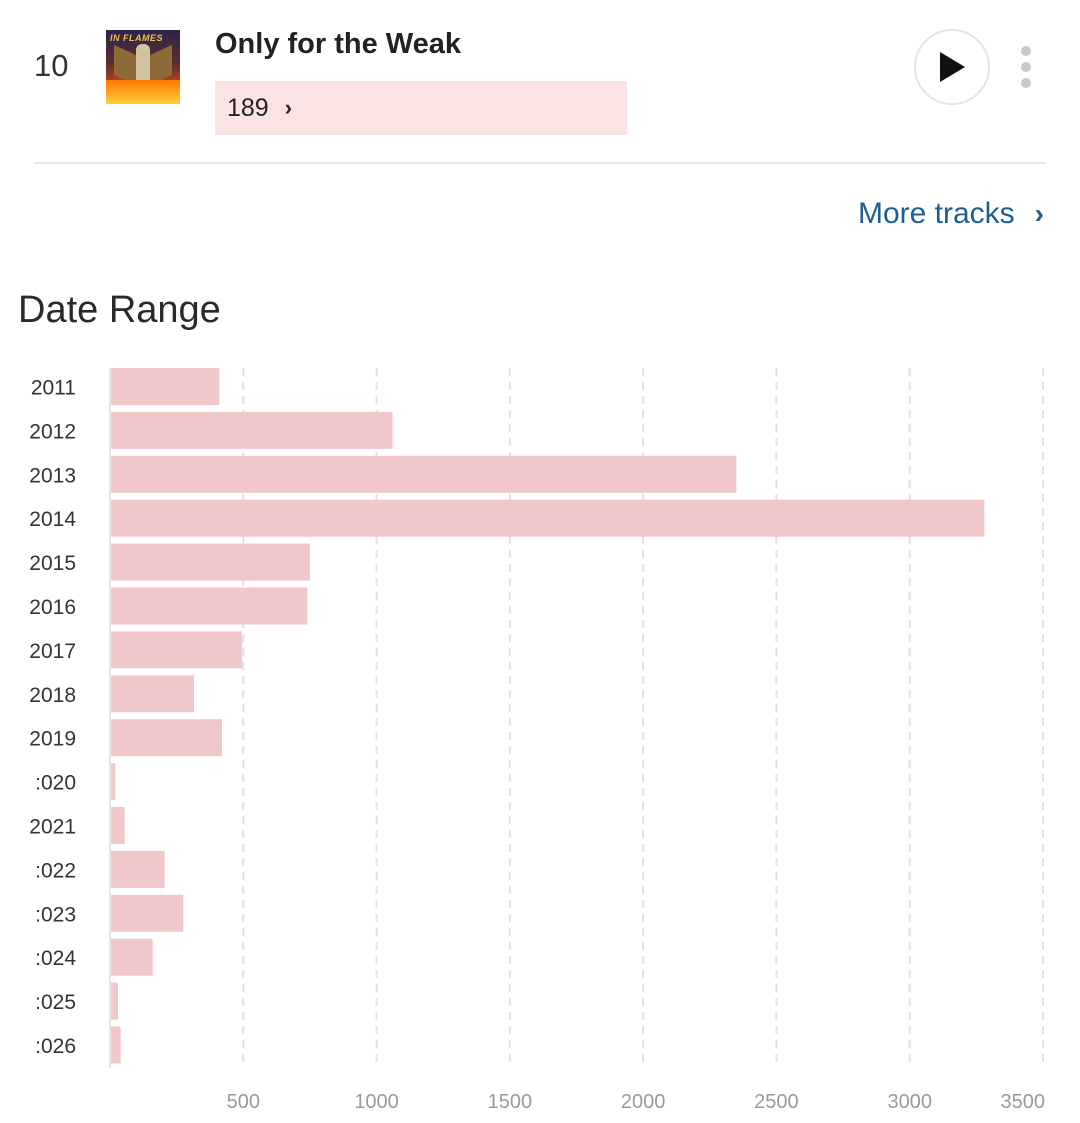 This screenshot has height=1123, width=1080. Describe the element at coordinates (143, 92) in the screenshot. I see `cover-art-flames` at that location.